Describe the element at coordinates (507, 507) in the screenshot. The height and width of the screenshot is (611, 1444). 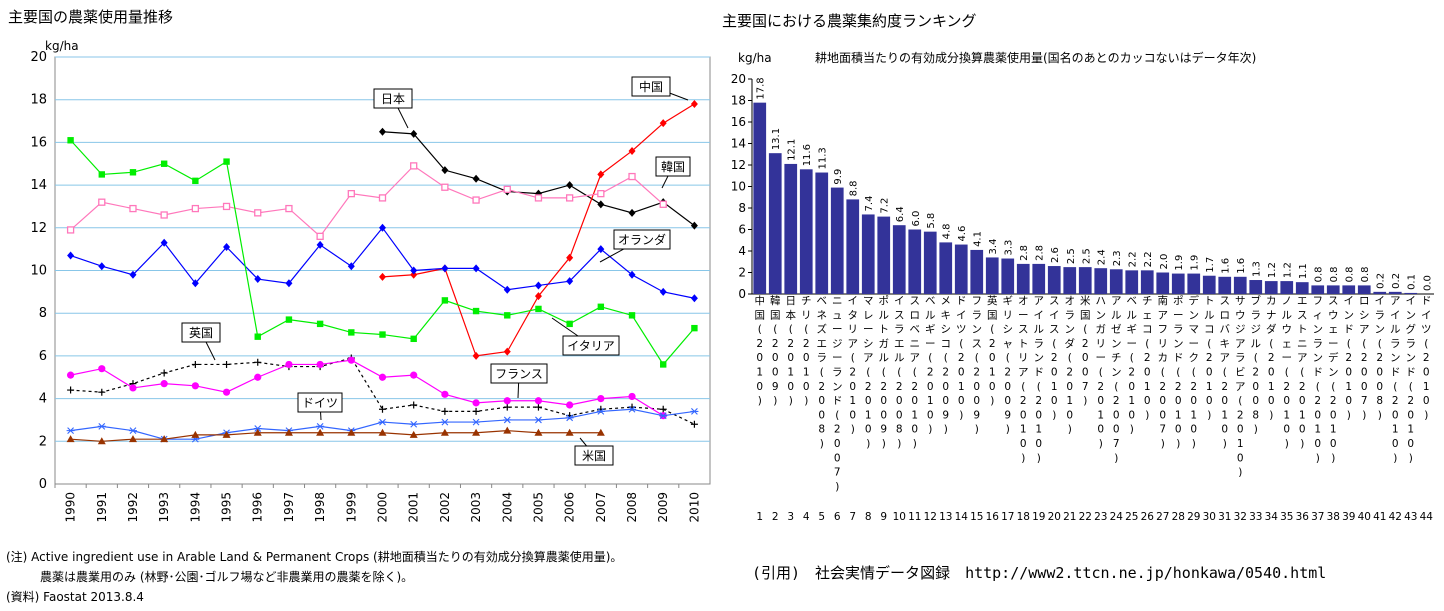
I see `x-tick-label: 2004` at that location.